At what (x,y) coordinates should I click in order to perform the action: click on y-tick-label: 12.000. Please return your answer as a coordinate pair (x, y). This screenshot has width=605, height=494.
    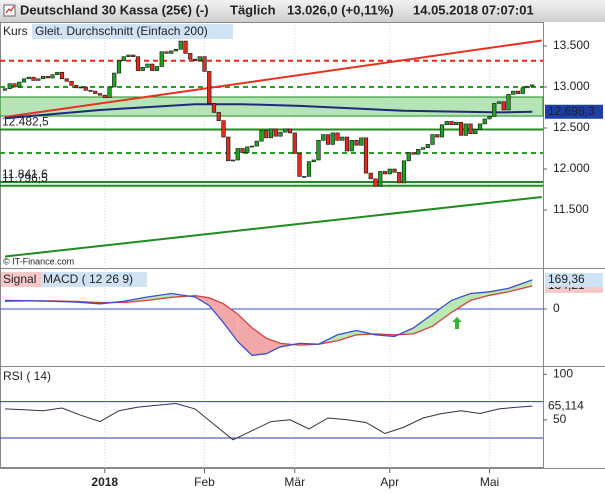
    Looking at the image, I should click on (571, 168).